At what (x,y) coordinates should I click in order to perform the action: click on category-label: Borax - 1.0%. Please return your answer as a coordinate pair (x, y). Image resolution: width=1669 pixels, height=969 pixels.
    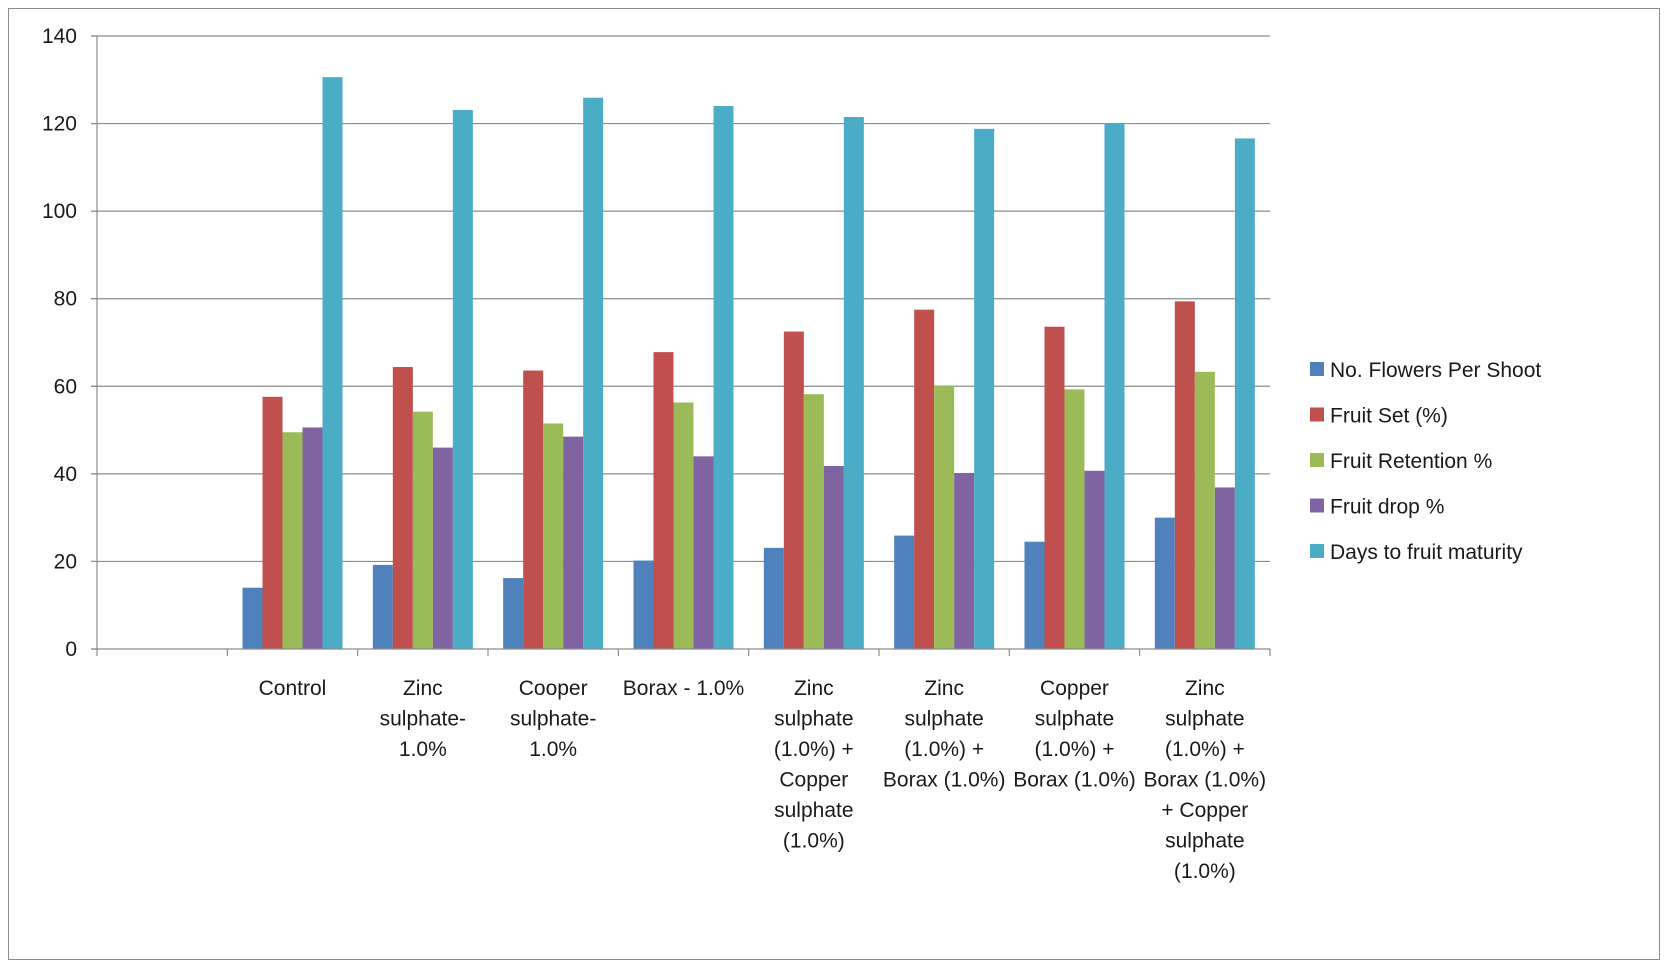
    Looking at the image, I should click on (683, 688).